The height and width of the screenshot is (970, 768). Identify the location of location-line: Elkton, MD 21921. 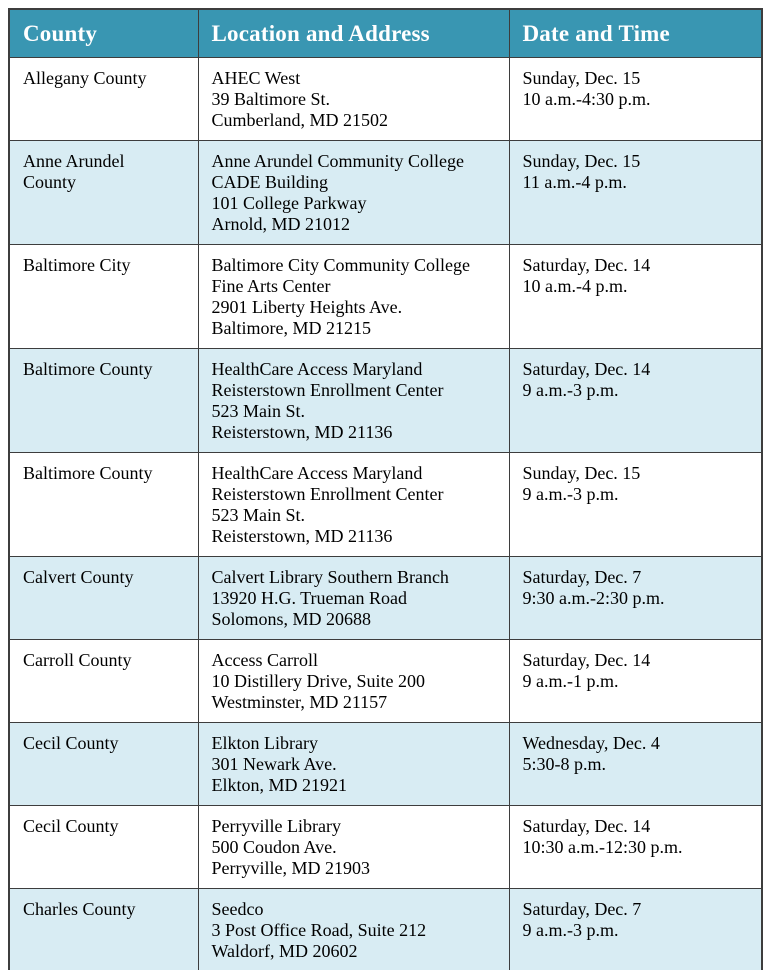
(279, 785).